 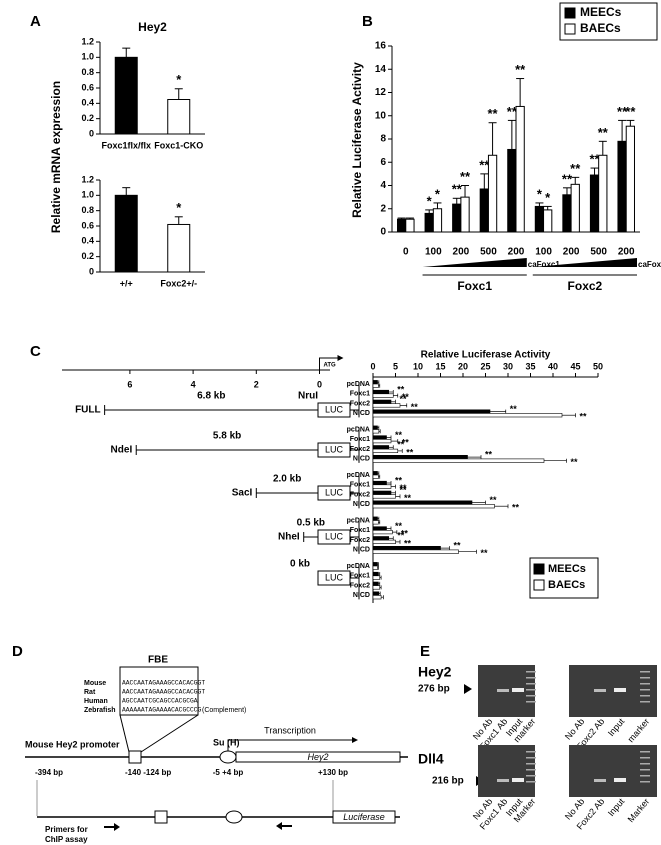 I want to click on species: Zebrafish, so click(x=100, y=710).